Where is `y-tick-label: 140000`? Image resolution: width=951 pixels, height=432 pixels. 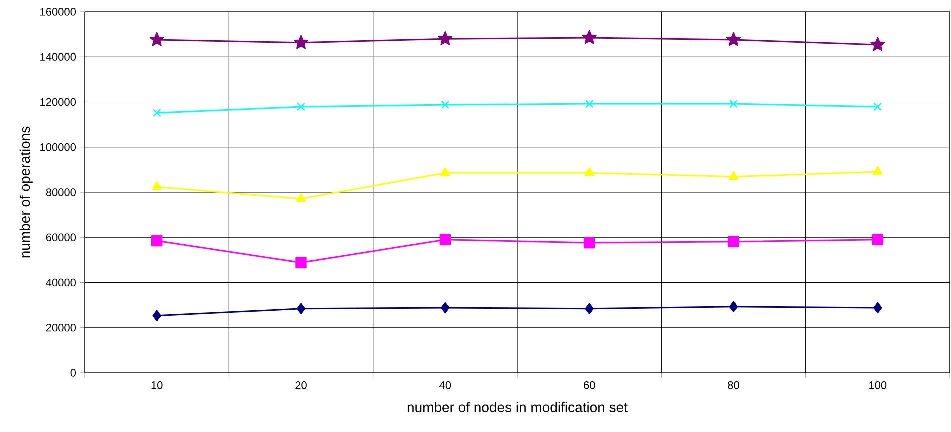
y-tick-label: 140000 is located at coordinates (58, 57).